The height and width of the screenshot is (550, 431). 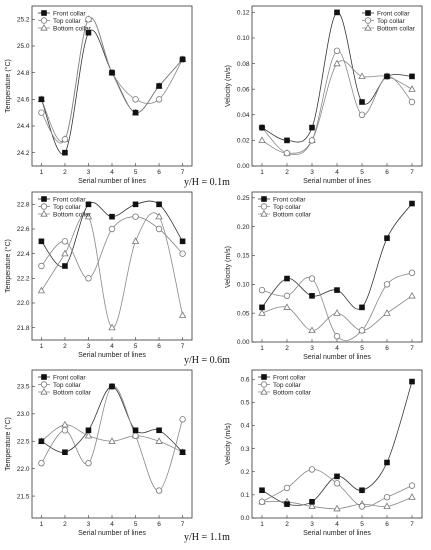 I want to click on legend-label: Front collar, so click(x=289, y=377).